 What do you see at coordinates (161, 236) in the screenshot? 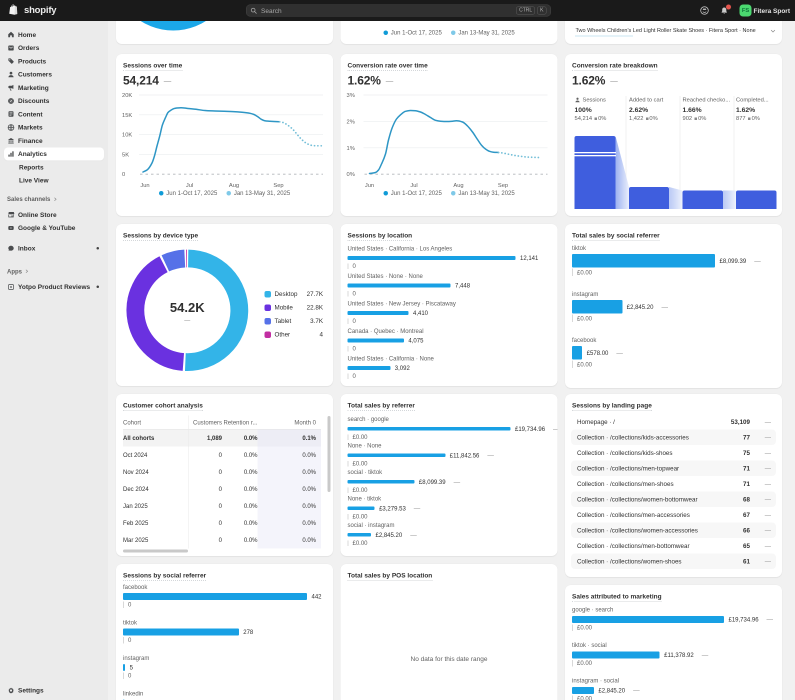
I see `card-title: Sessions by device type` at bounding box center [161, 236].